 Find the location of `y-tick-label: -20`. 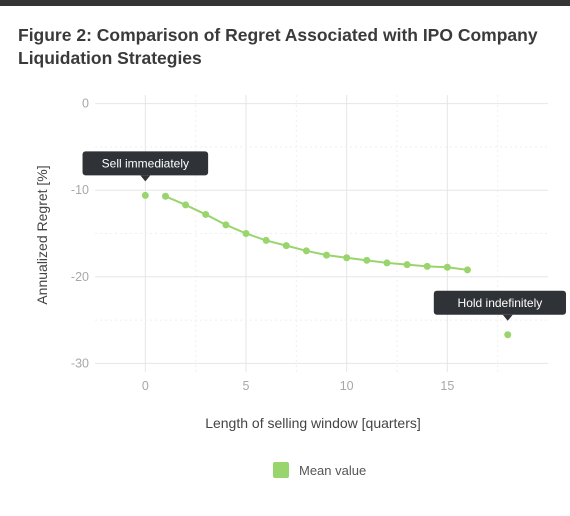

y-tick-label: -20 is located at coordinates (80, 277).